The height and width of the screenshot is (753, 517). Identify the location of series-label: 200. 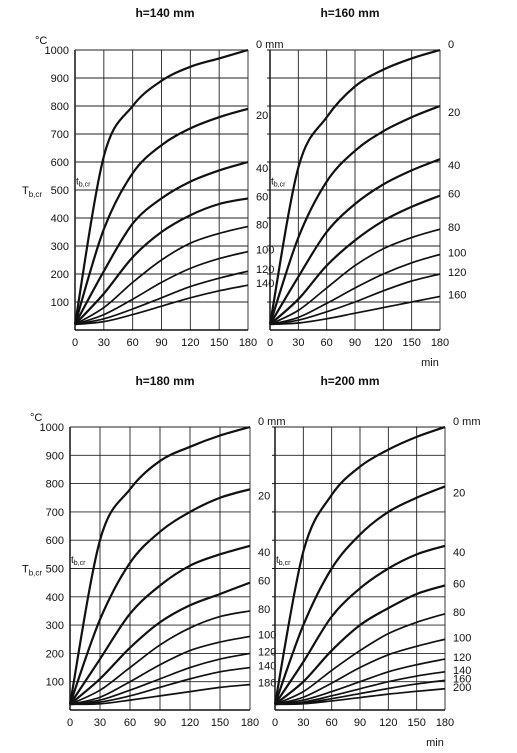
(462, 688).